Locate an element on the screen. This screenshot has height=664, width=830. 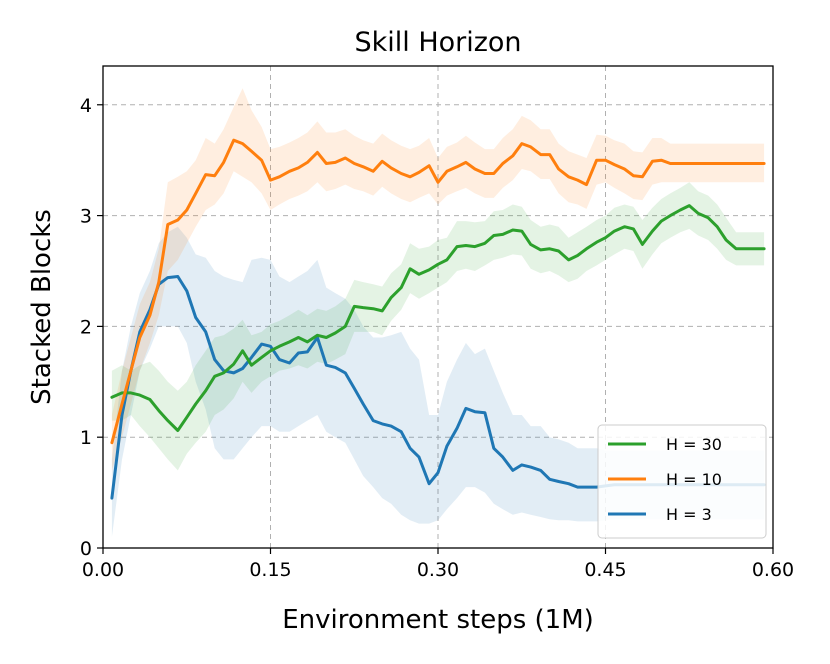
legend-label: H = 3 is located at coordinates (689, 514).